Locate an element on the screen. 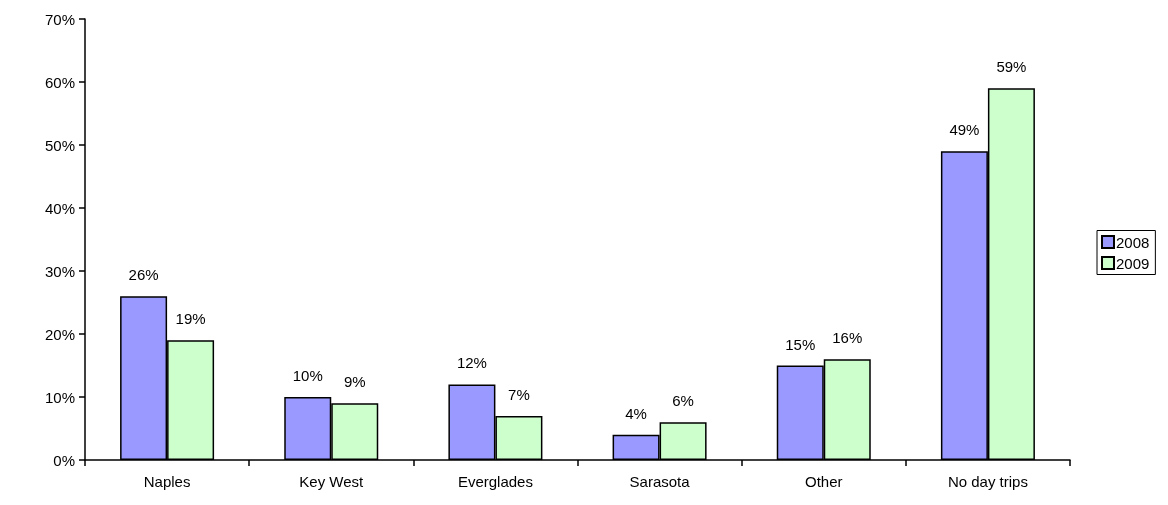 This screenshot has width=1168, height=505. y-tick-label: 60% is located at coordinates (59, 82).